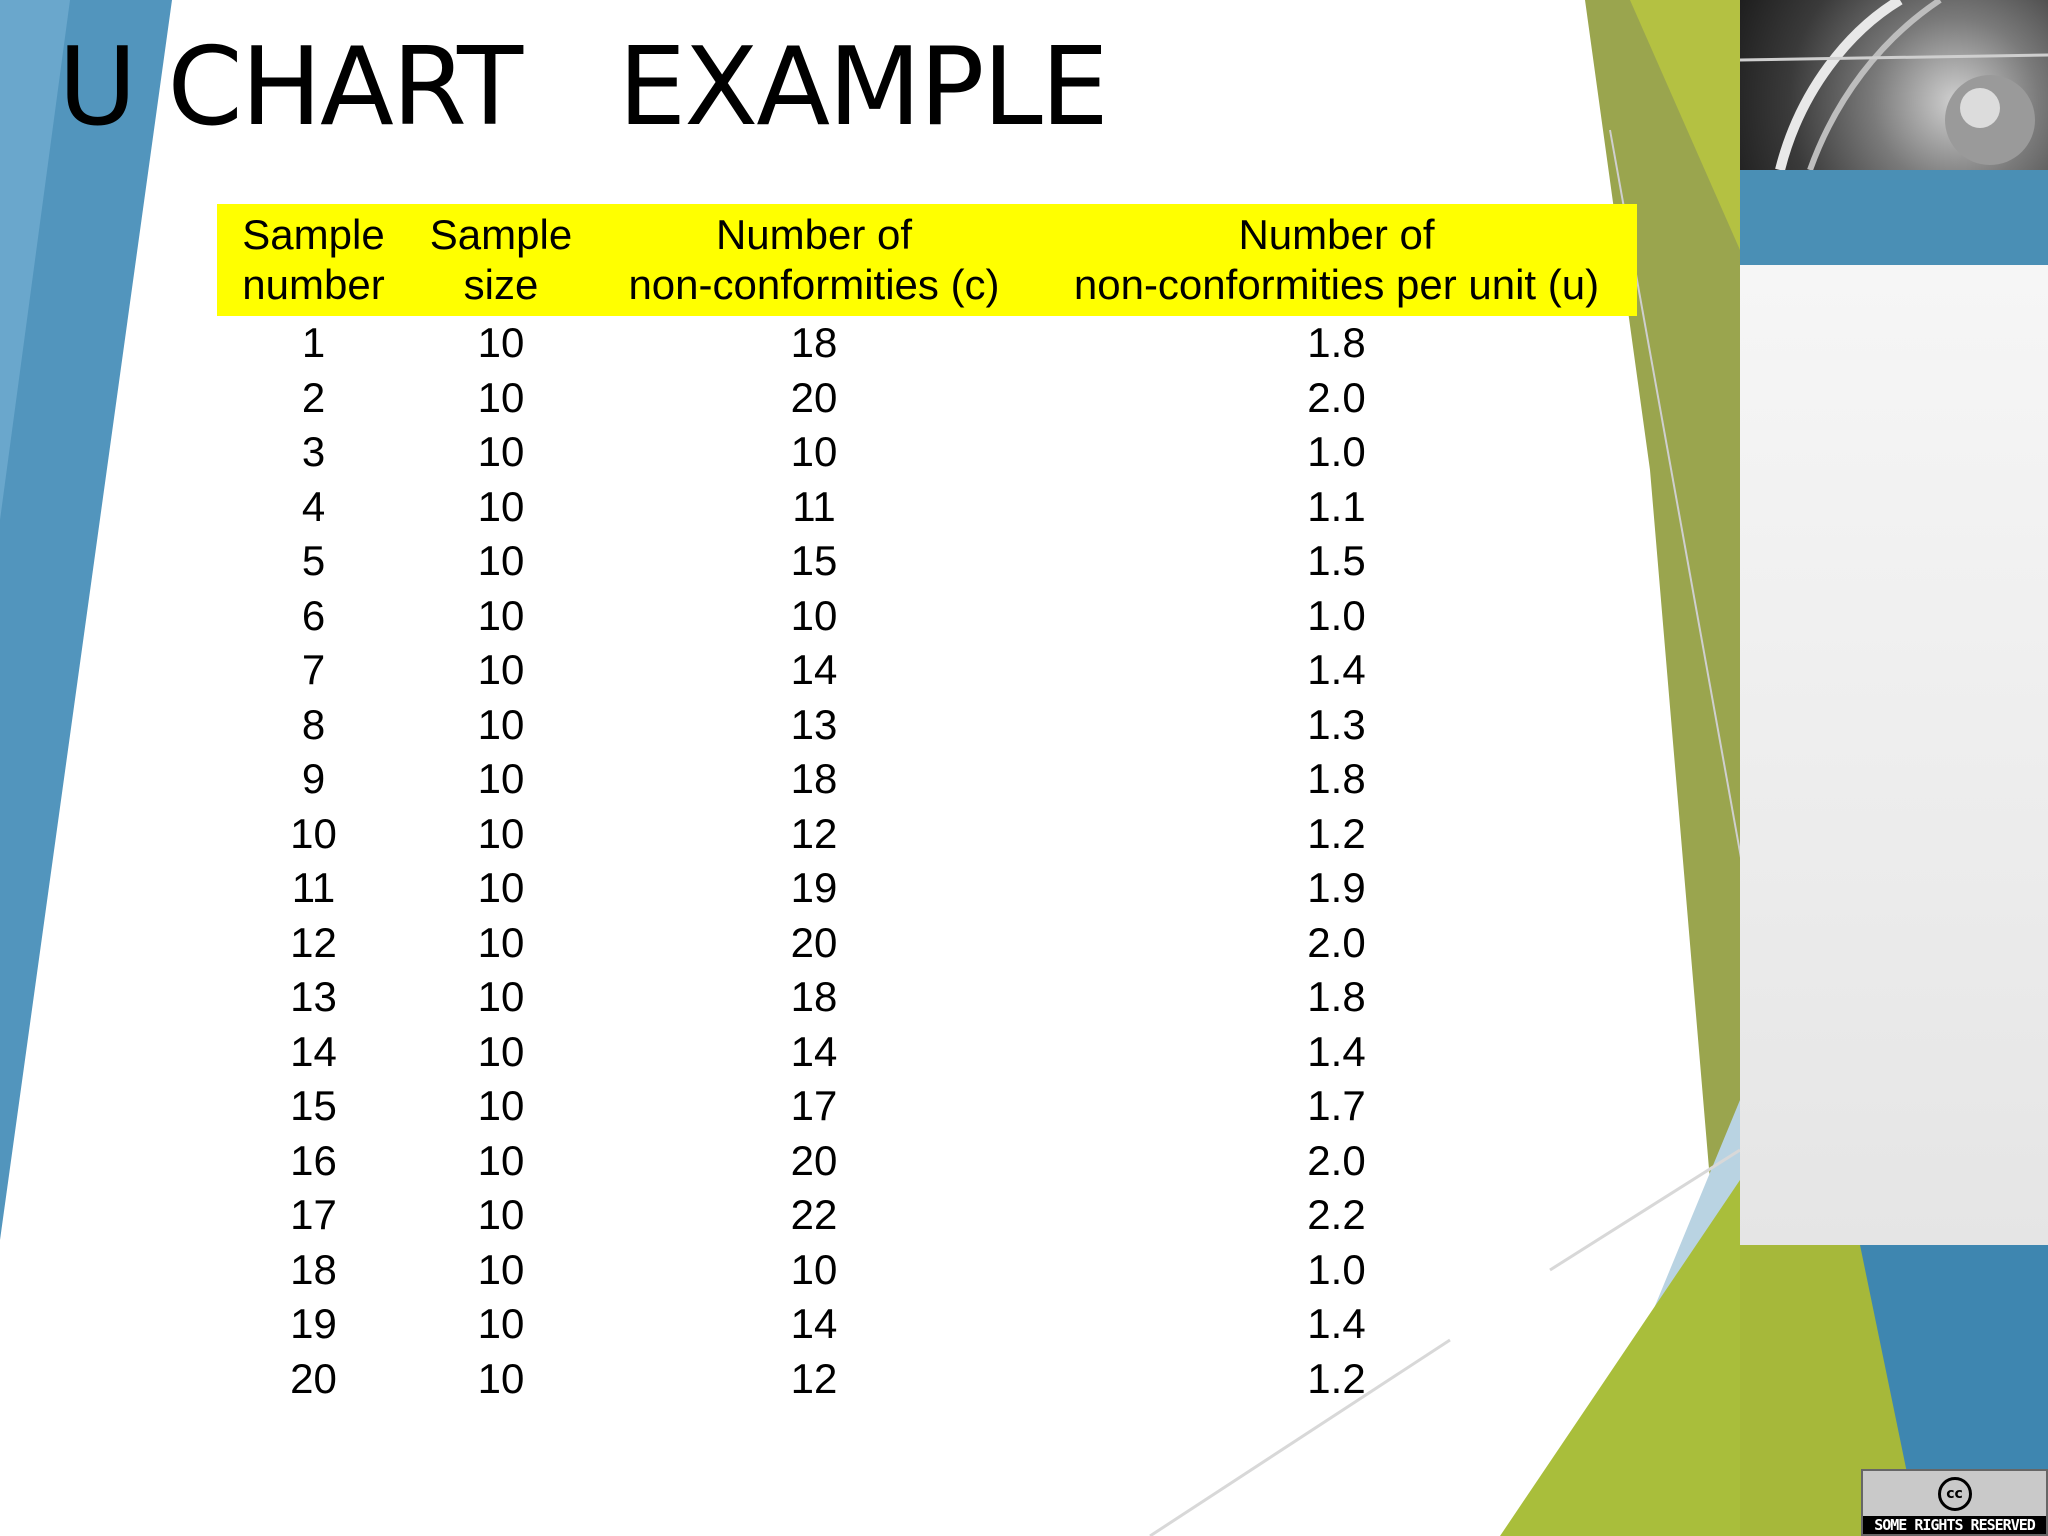 The height and width of the screenshot is (1536, 2048). Describe the element at coordinates (927, 1106) in the screenshot. I see `table-row: 15 10 17 1.7` at that location.